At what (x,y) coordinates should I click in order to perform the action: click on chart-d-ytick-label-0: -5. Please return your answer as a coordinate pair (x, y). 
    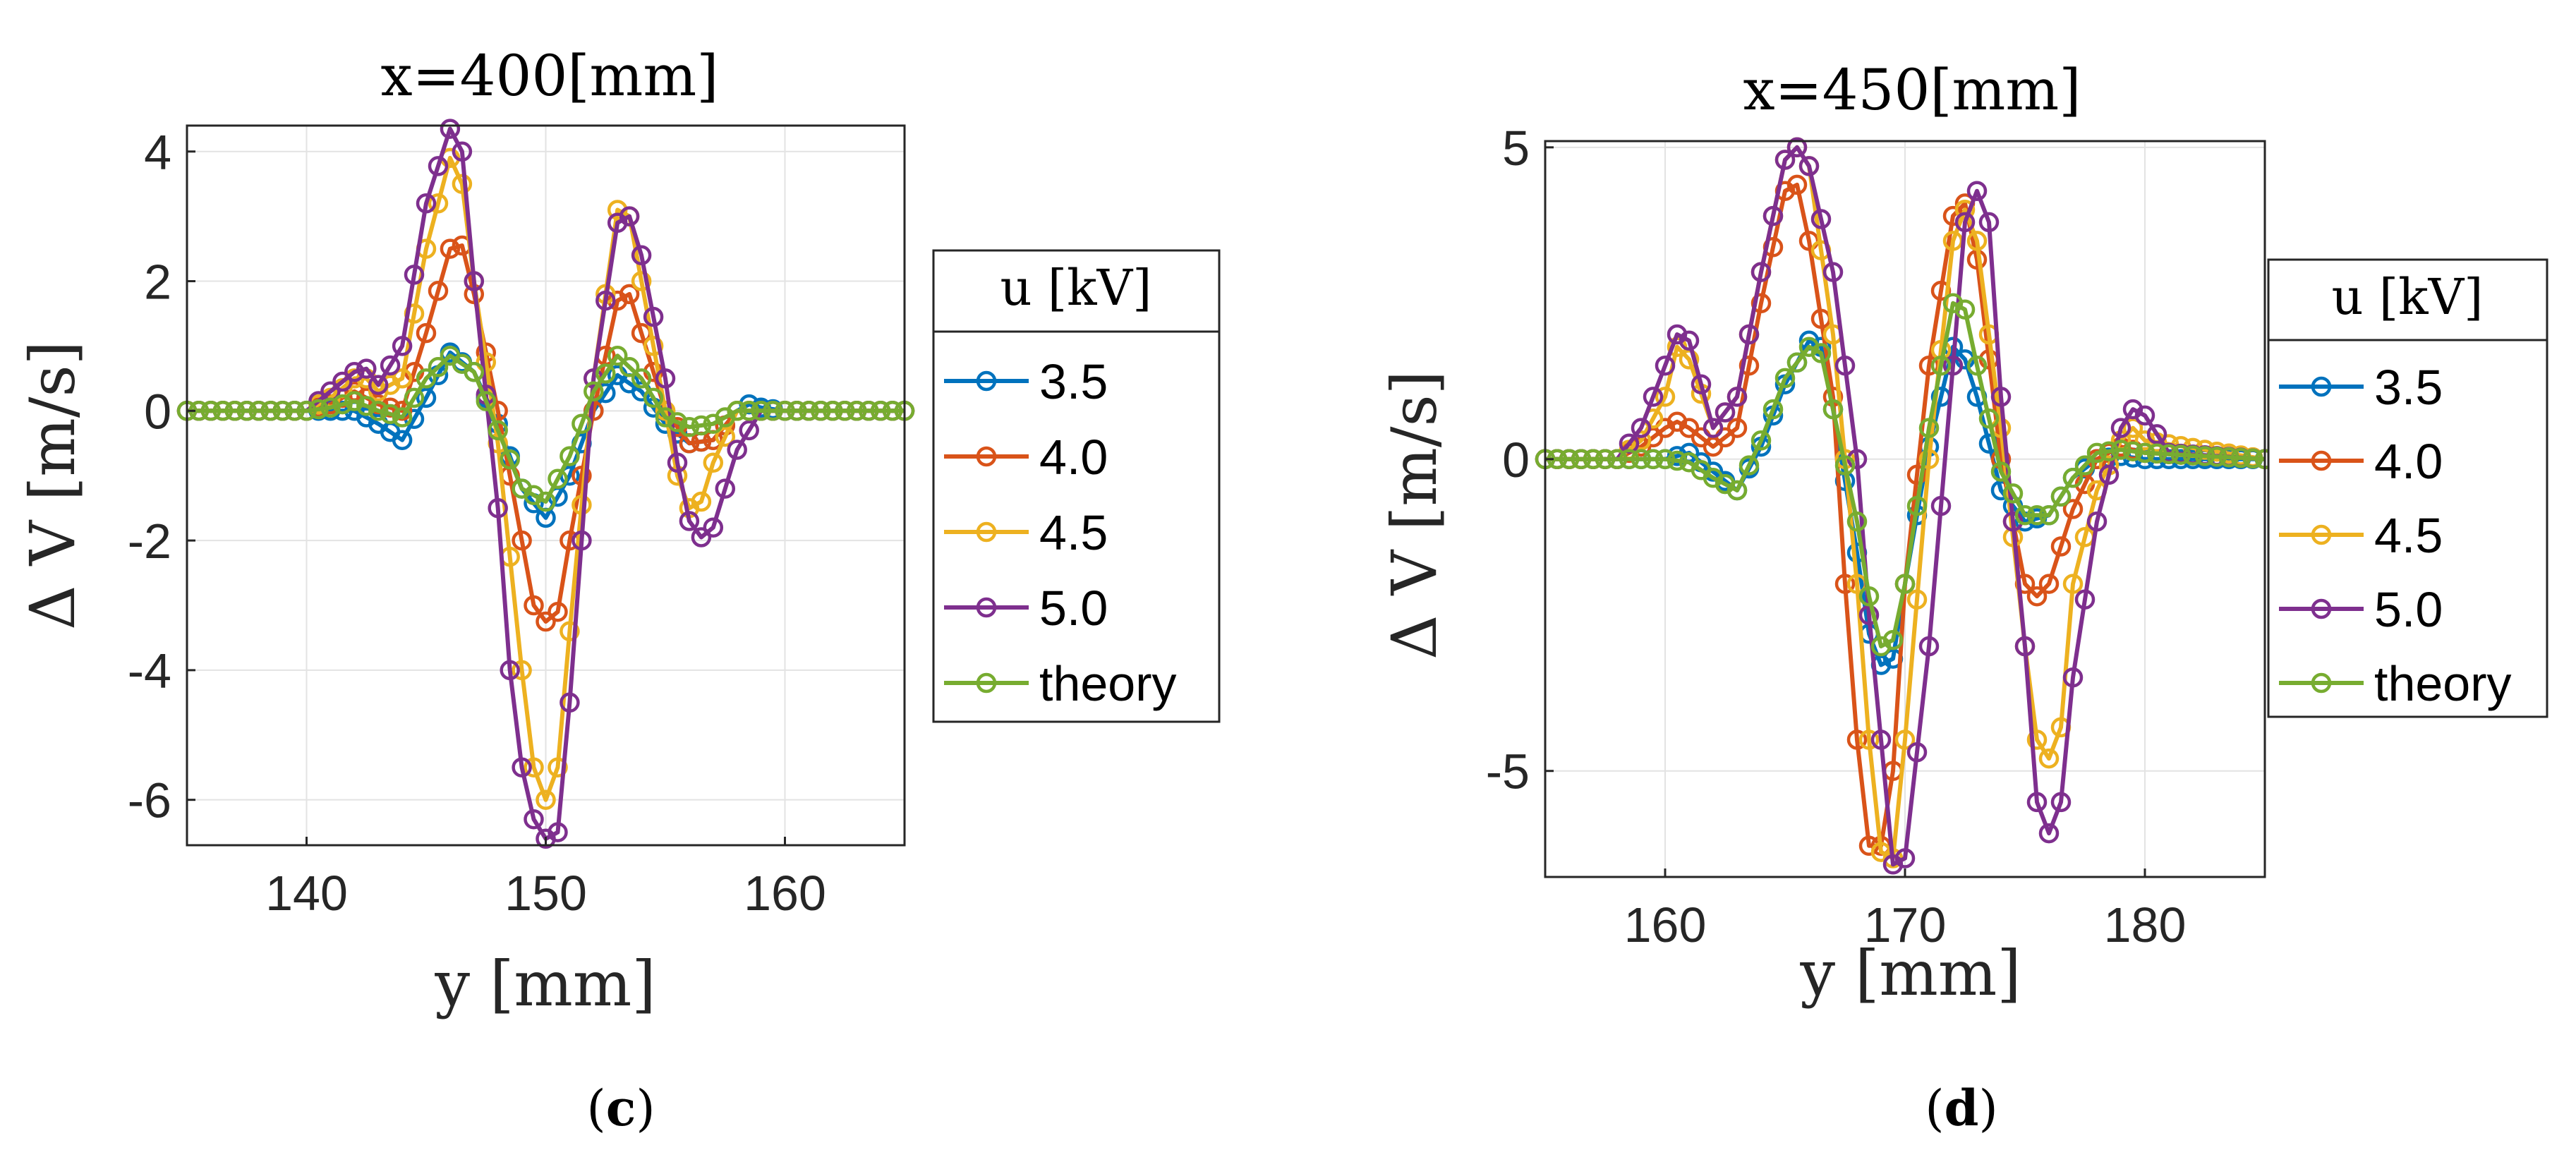
    Looking at the image, I should click on (1508, 772).